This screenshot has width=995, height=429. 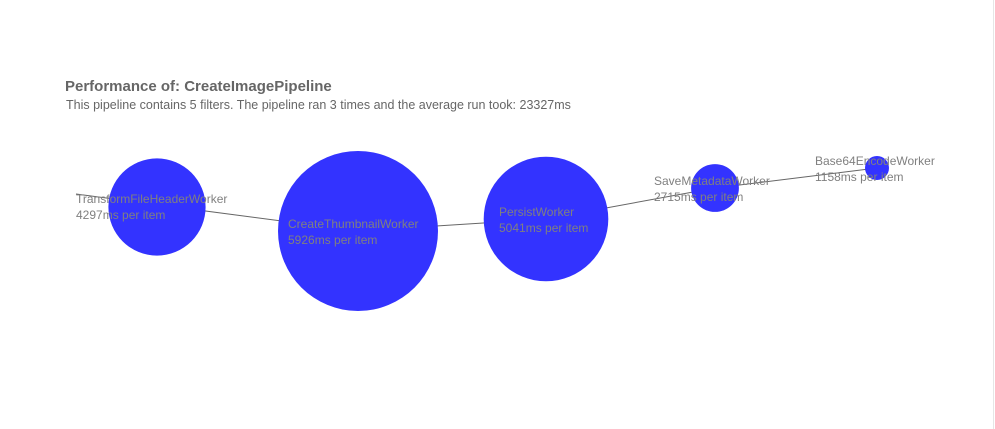 I want to click on filter-time-label: 5041ms per item, so click(x=543, y=228).